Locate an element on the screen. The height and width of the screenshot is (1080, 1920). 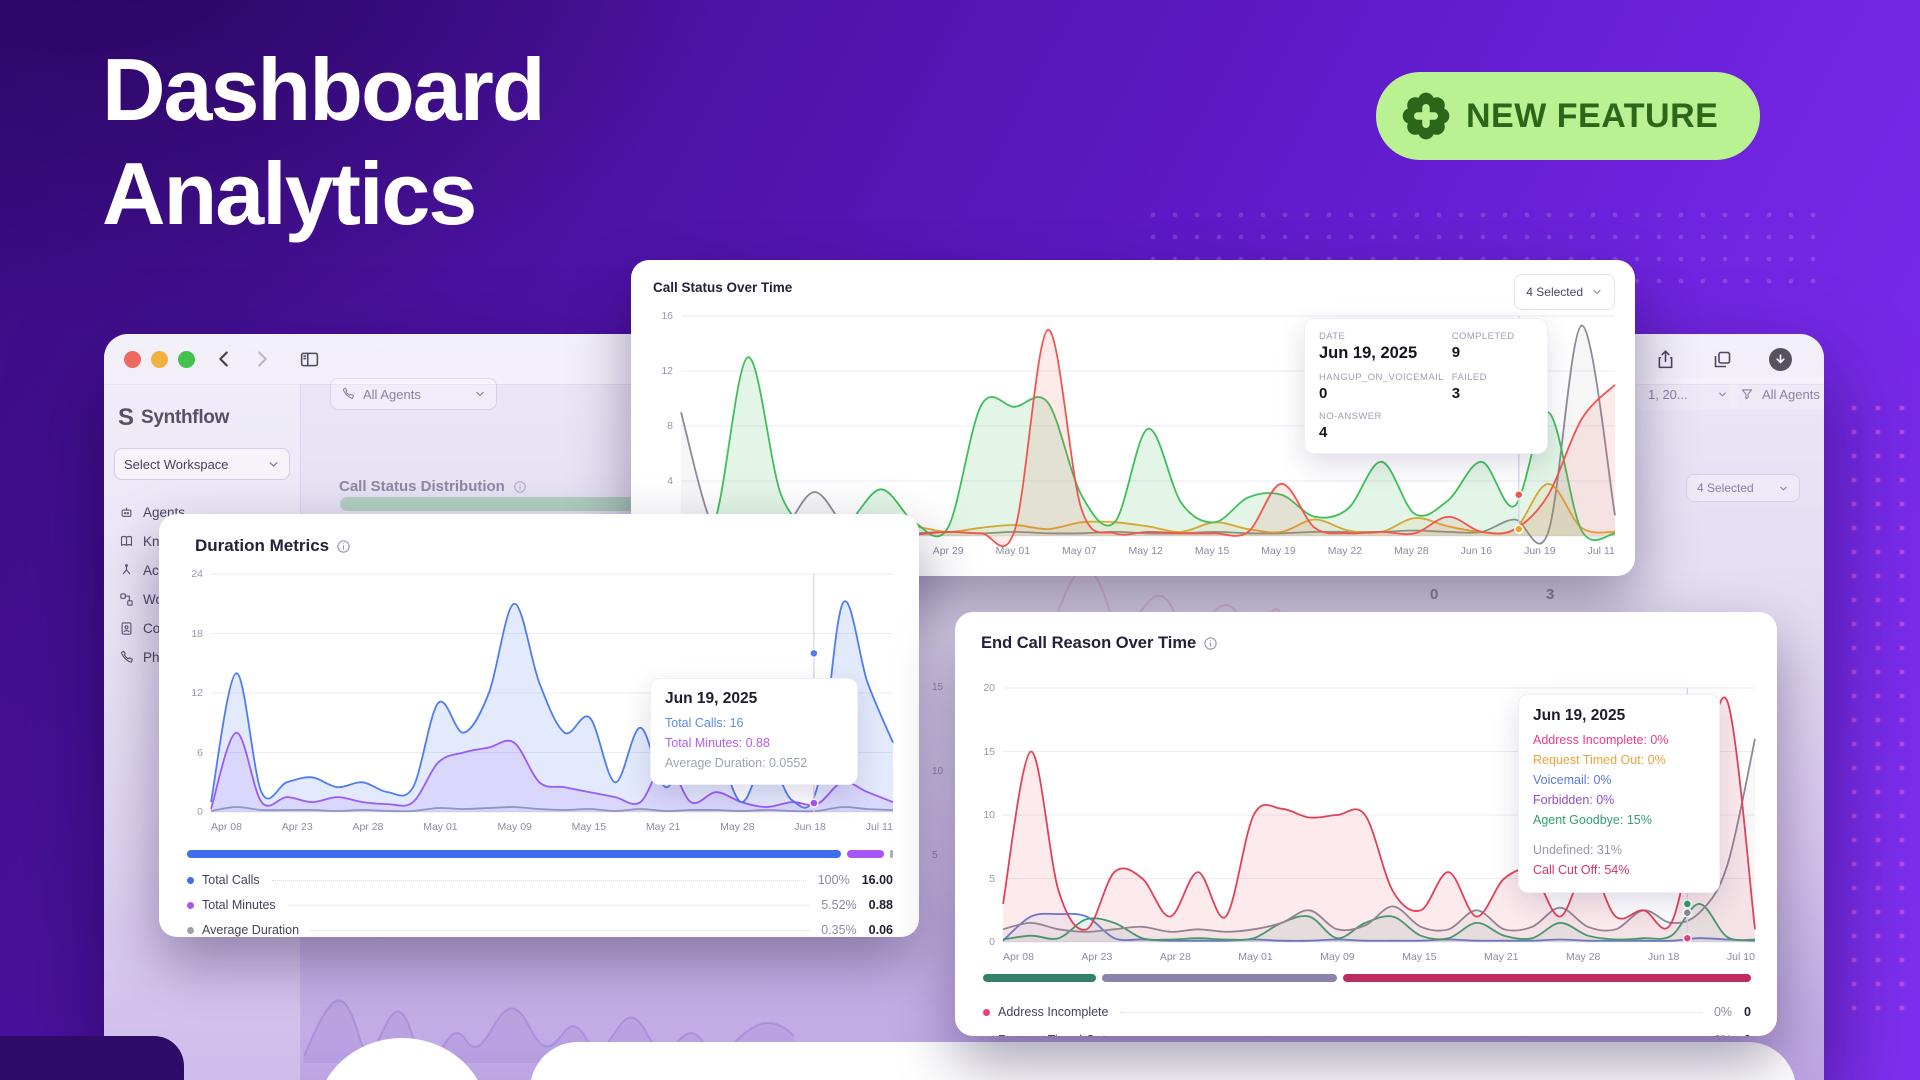
x-tick-label: Jul 10 is located at coordinates (1740, 957).